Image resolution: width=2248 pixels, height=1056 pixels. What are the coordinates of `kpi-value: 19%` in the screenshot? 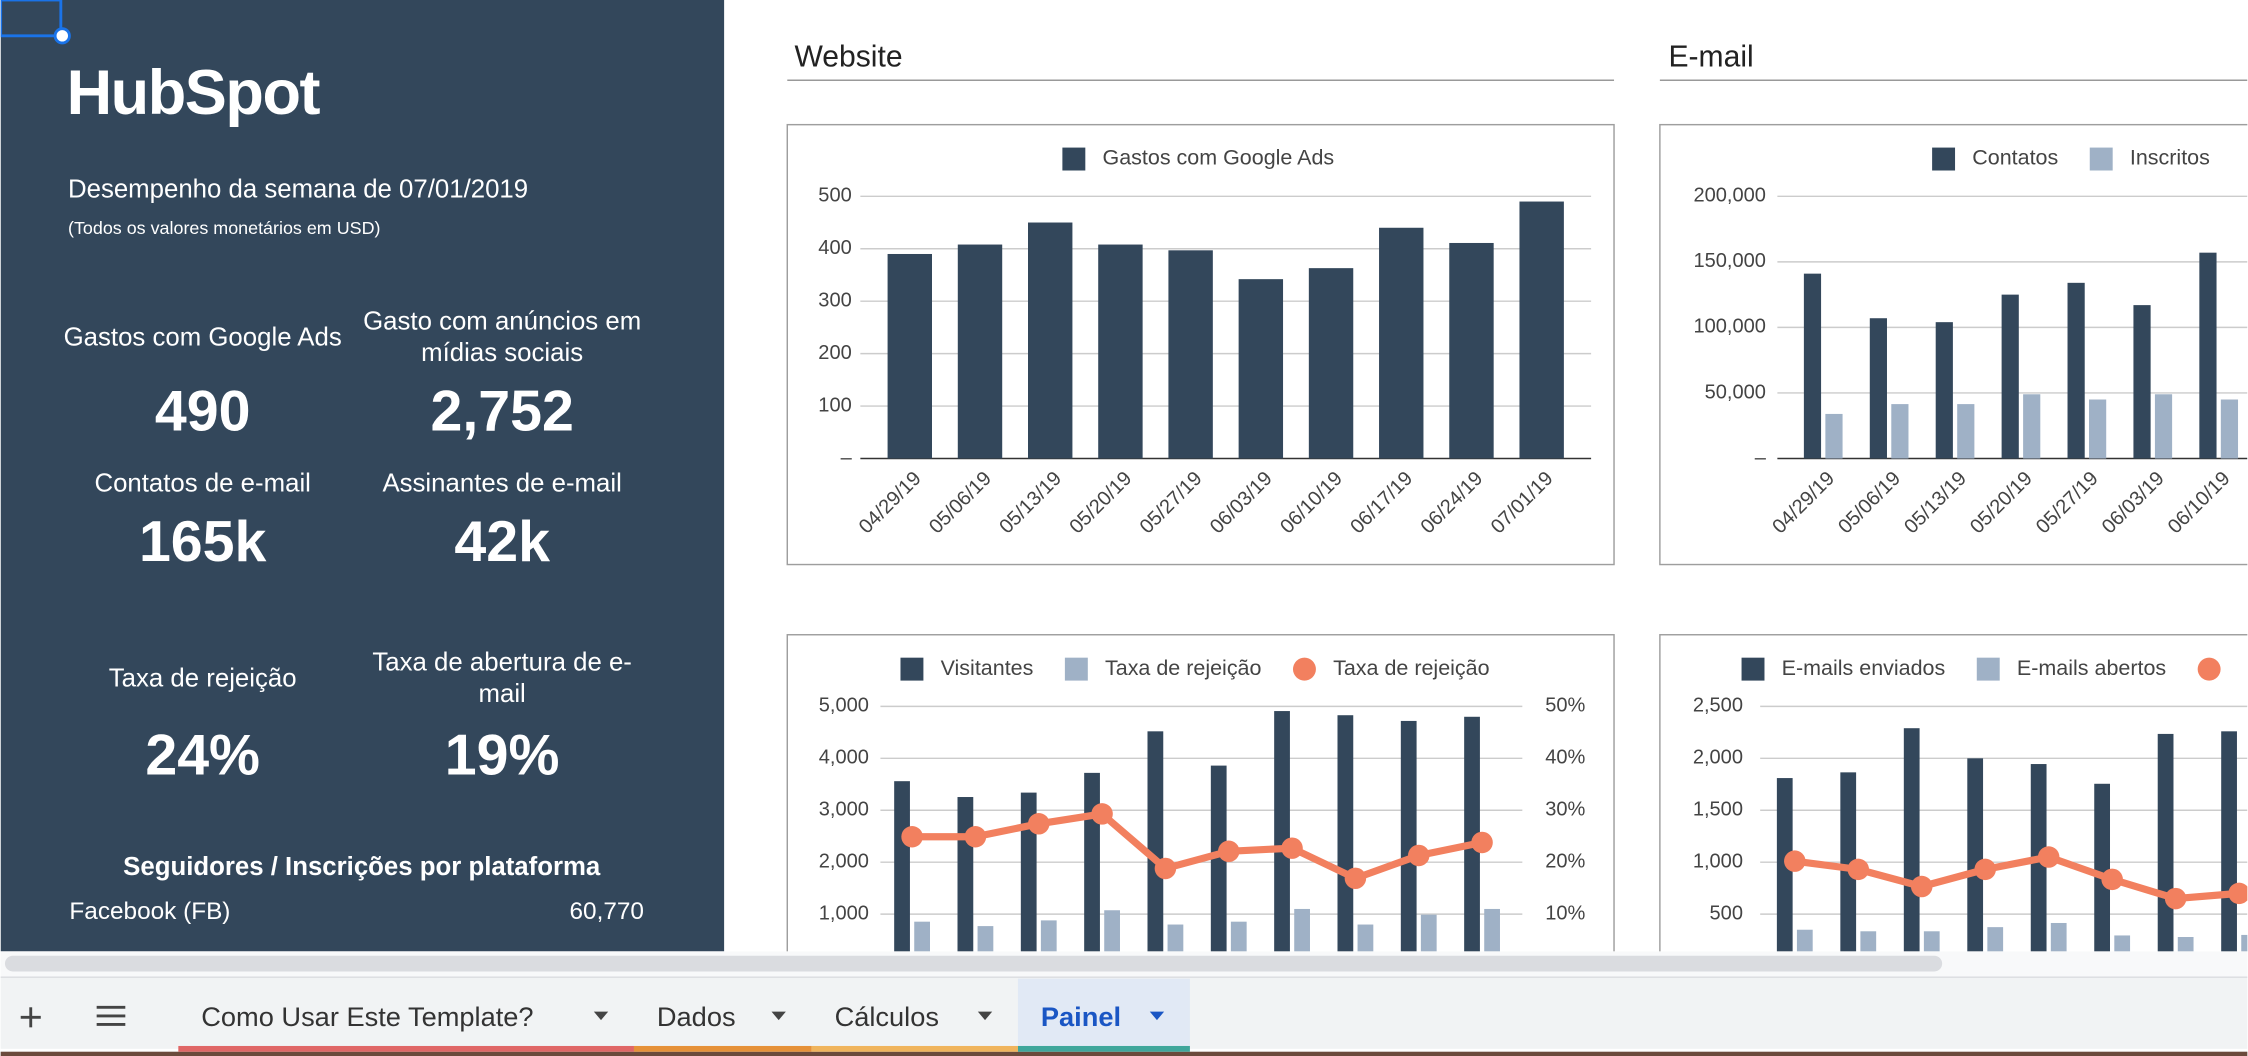 It's located at (502, 756).